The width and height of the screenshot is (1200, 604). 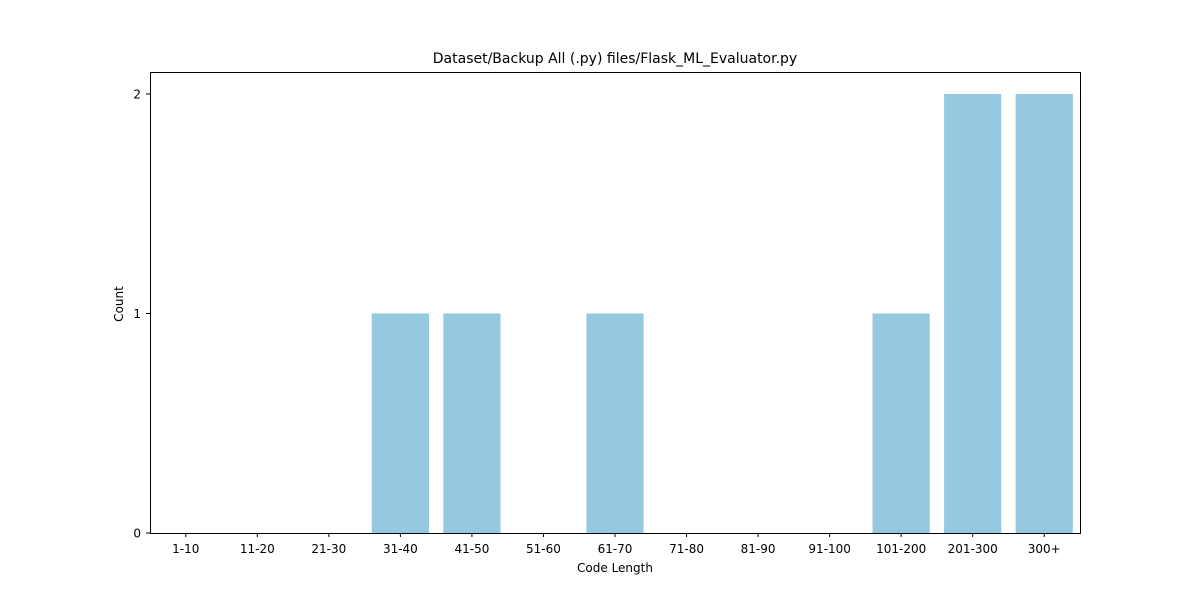 I want to click on x-tick-label: 51-60, so click(x=543, y=549).